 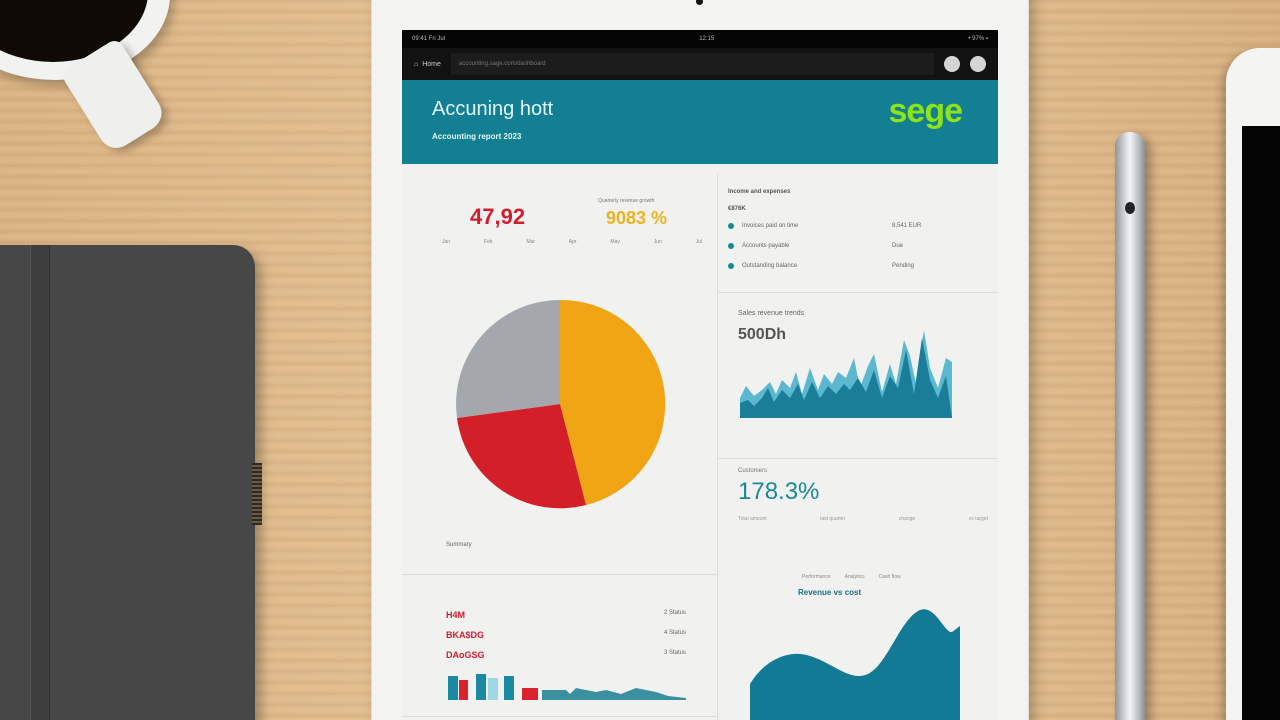 What do you see at coordinates (1130, 426) in the screenshot?
I see `stylus-pen` at bounding box center [1130, 426].